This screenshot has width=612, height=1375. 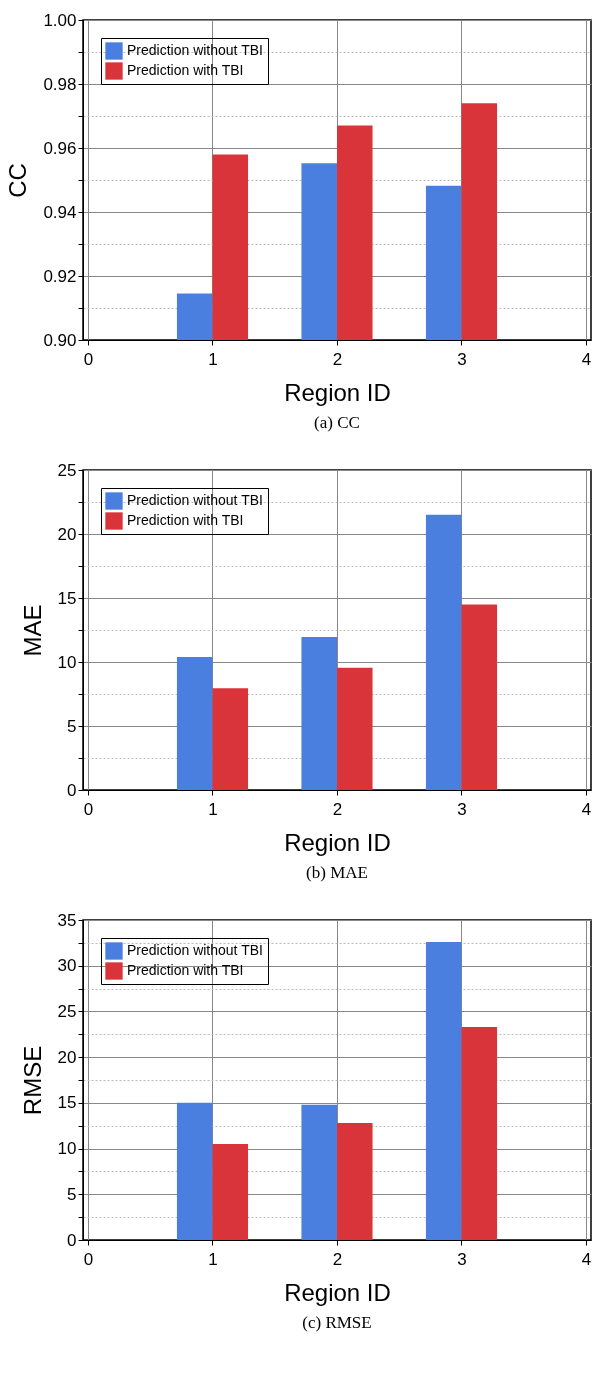 What do you see at coordinates (32, 630) in the screenshot?
I see `y-axis-title: MAE` at bounding box center [32, 630].